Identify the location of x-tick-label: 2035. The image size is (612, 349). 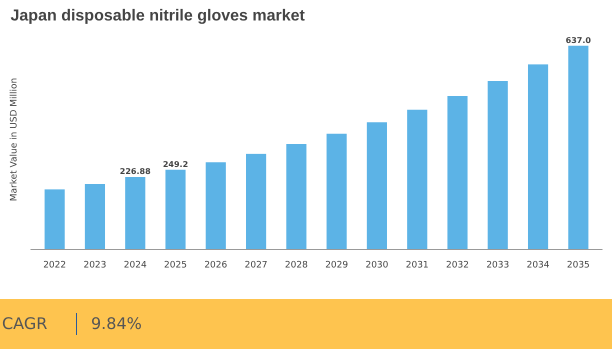
(578, 265).